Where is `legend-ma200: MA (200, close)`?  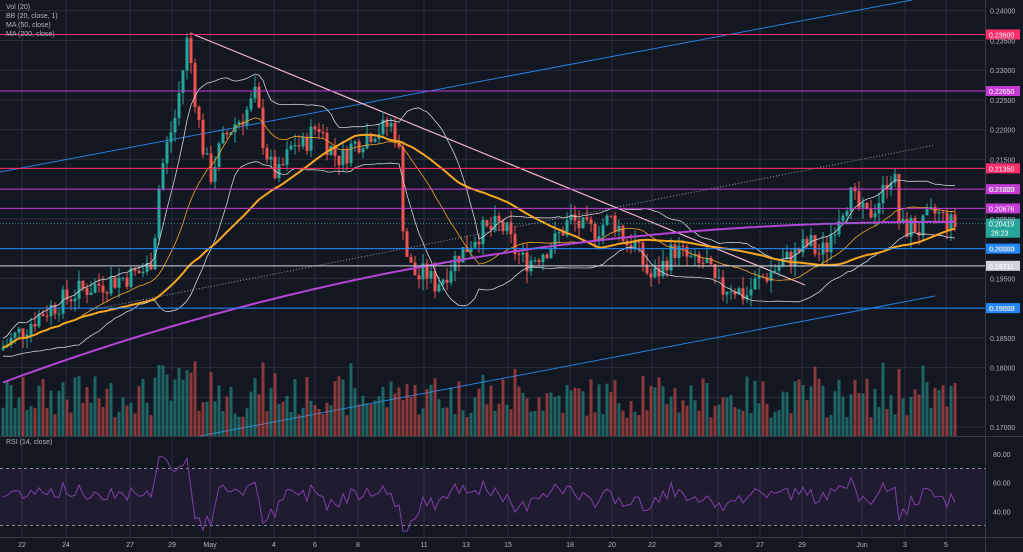 legend-ma200: MA (200, close) is located at coordinates (30, 34).